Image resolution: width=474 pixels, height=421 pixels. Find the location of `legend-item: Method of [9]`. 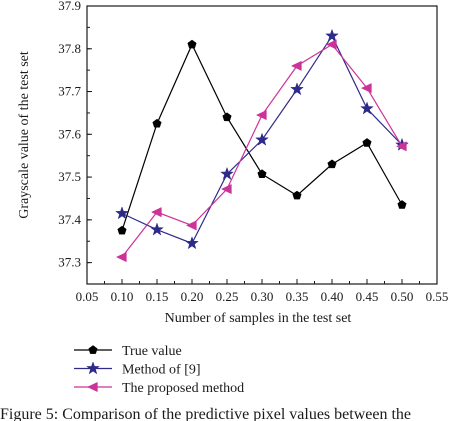

legend-item: Method of [9] is located at coordinates (137, 369).